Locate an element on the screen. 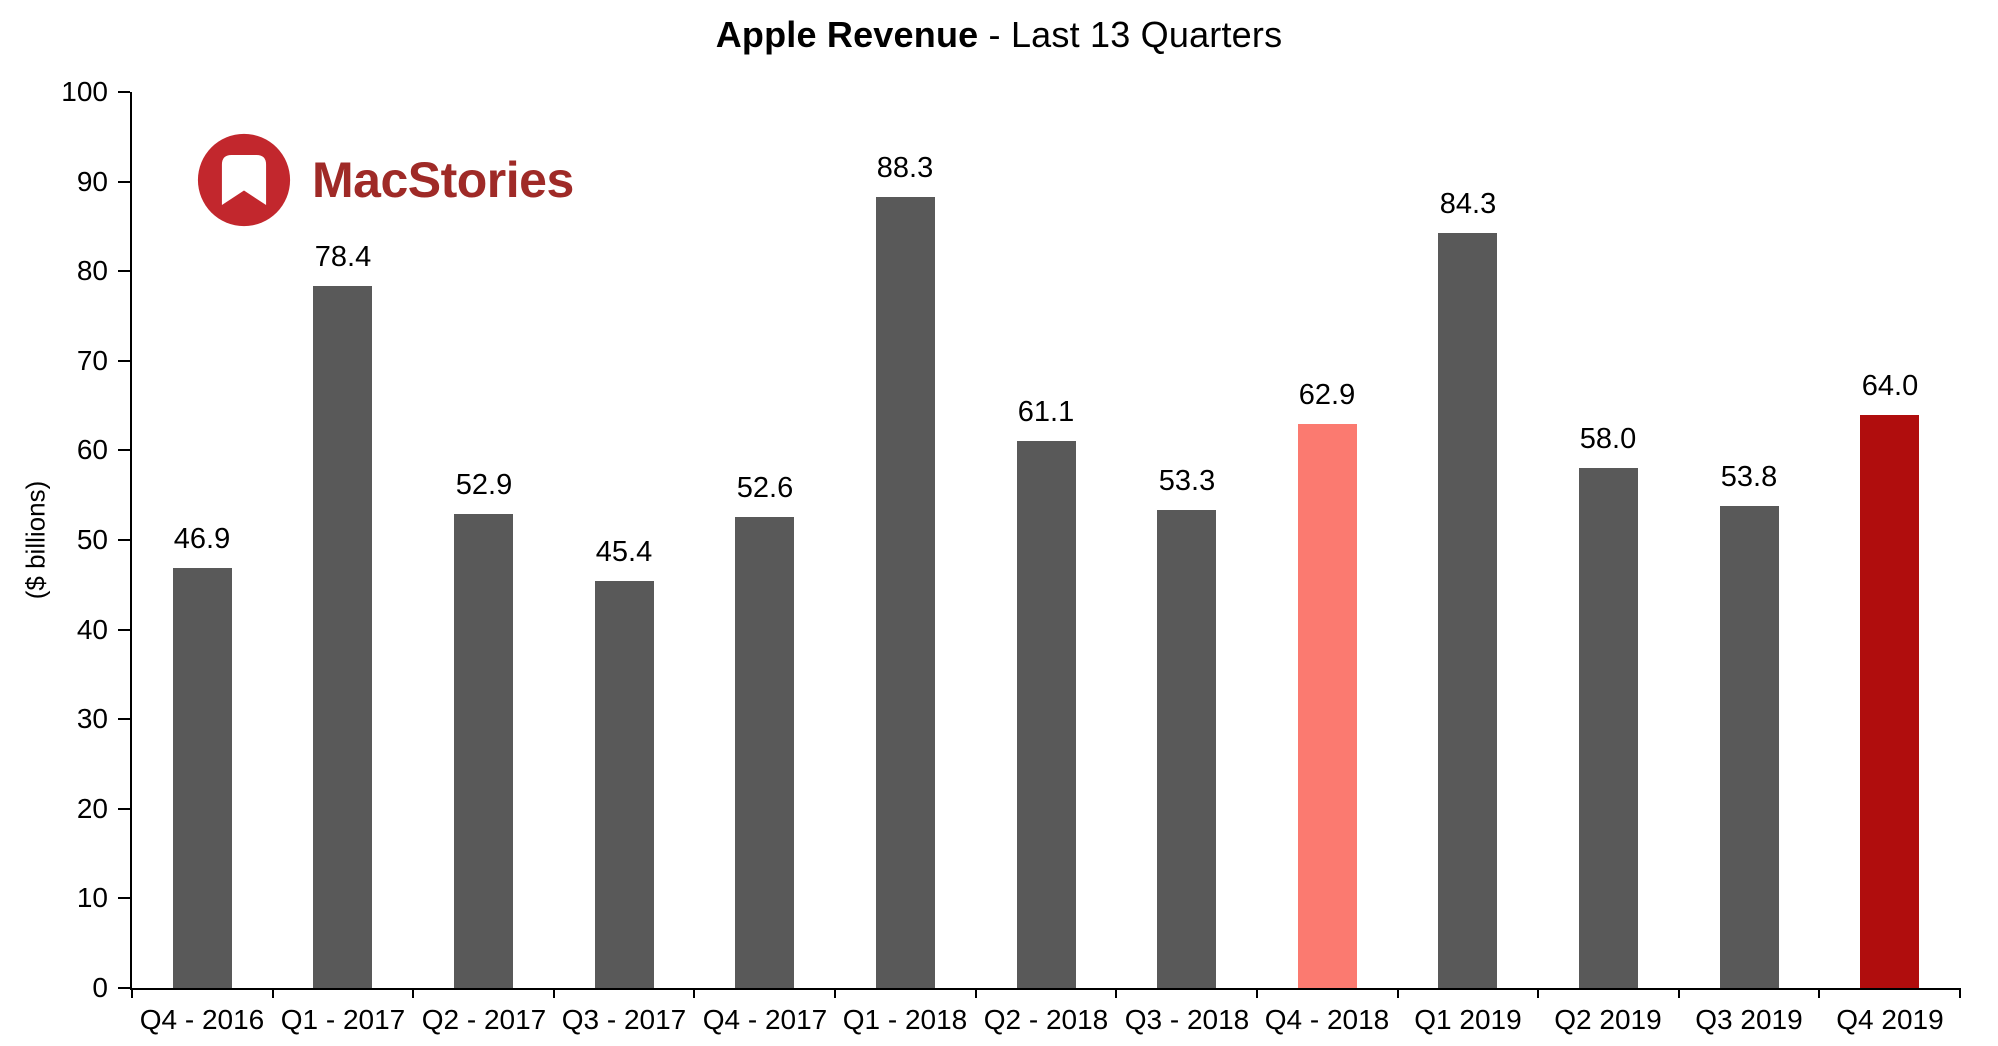  bar-value-label: 52.6 is located at coordinates (765, 488).